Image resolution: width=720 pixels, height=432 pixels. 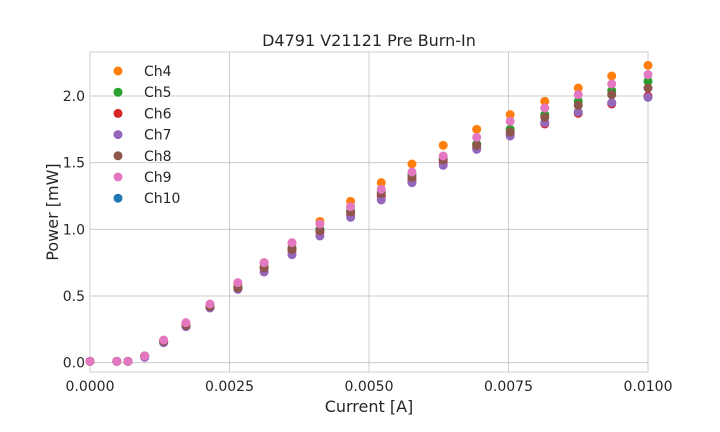 I want to click on legend-label: Ch6, so click(x=158, y=114).